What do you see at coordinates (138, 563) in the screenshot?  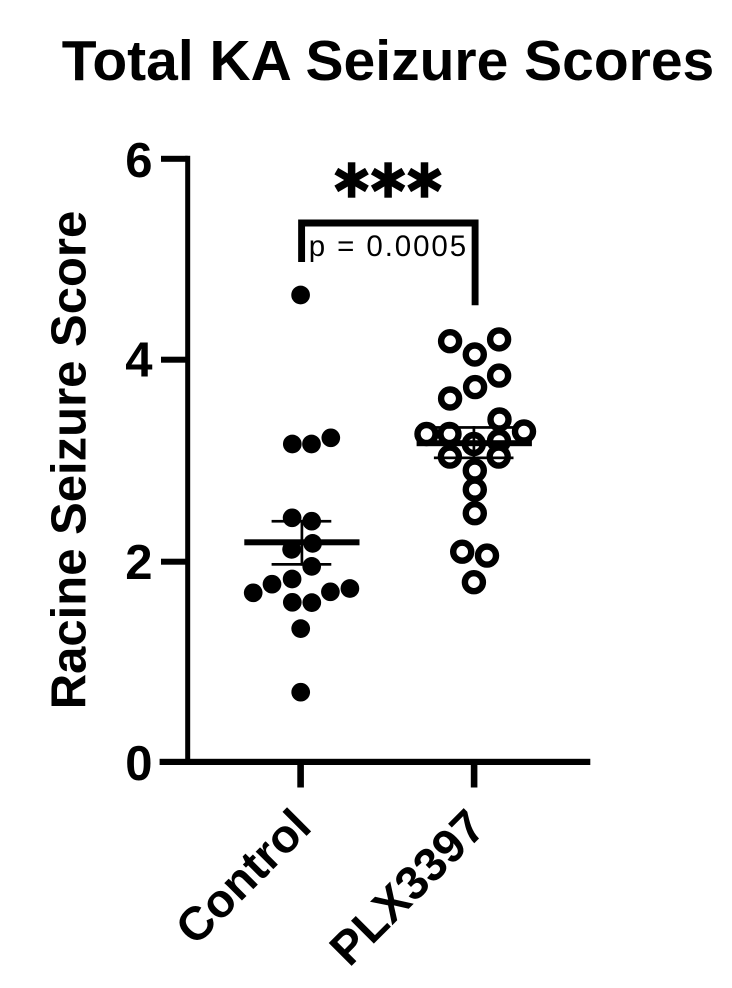 I see `svg-text: 2` at bounding box center [138, 563].